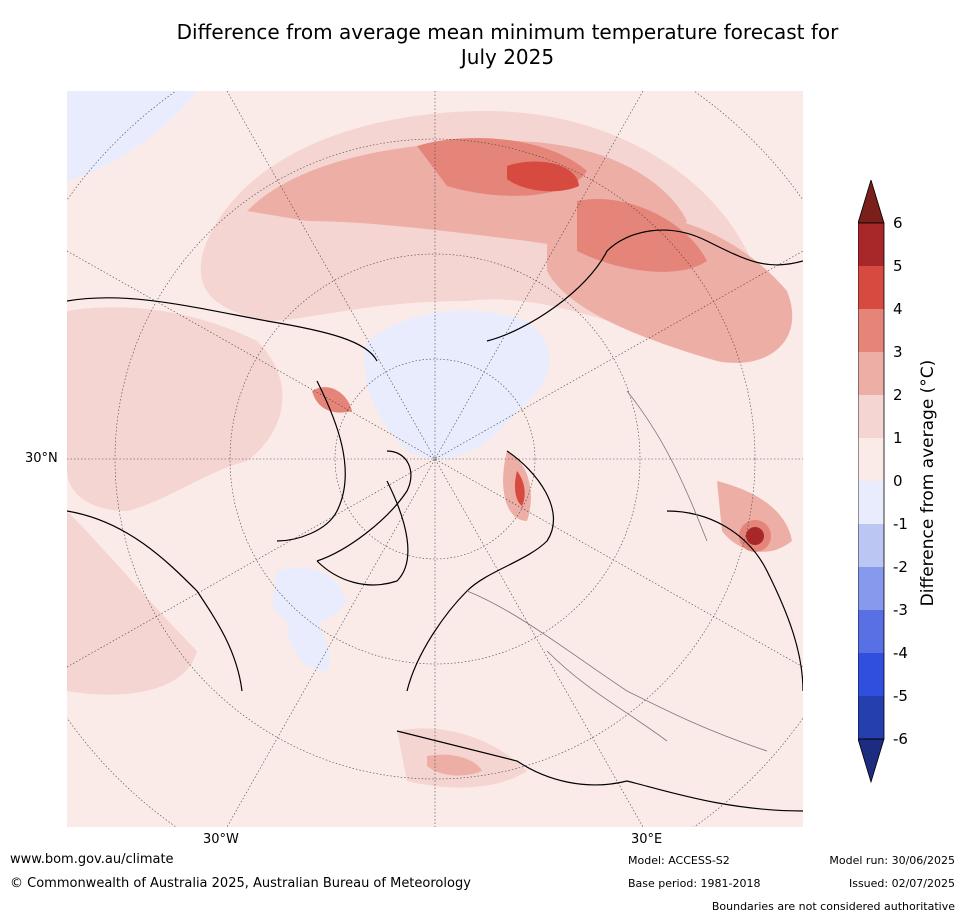 The image size is (965, 919). I want to click on base-period-text: Base period: 1981-2018, so click(694, 883).